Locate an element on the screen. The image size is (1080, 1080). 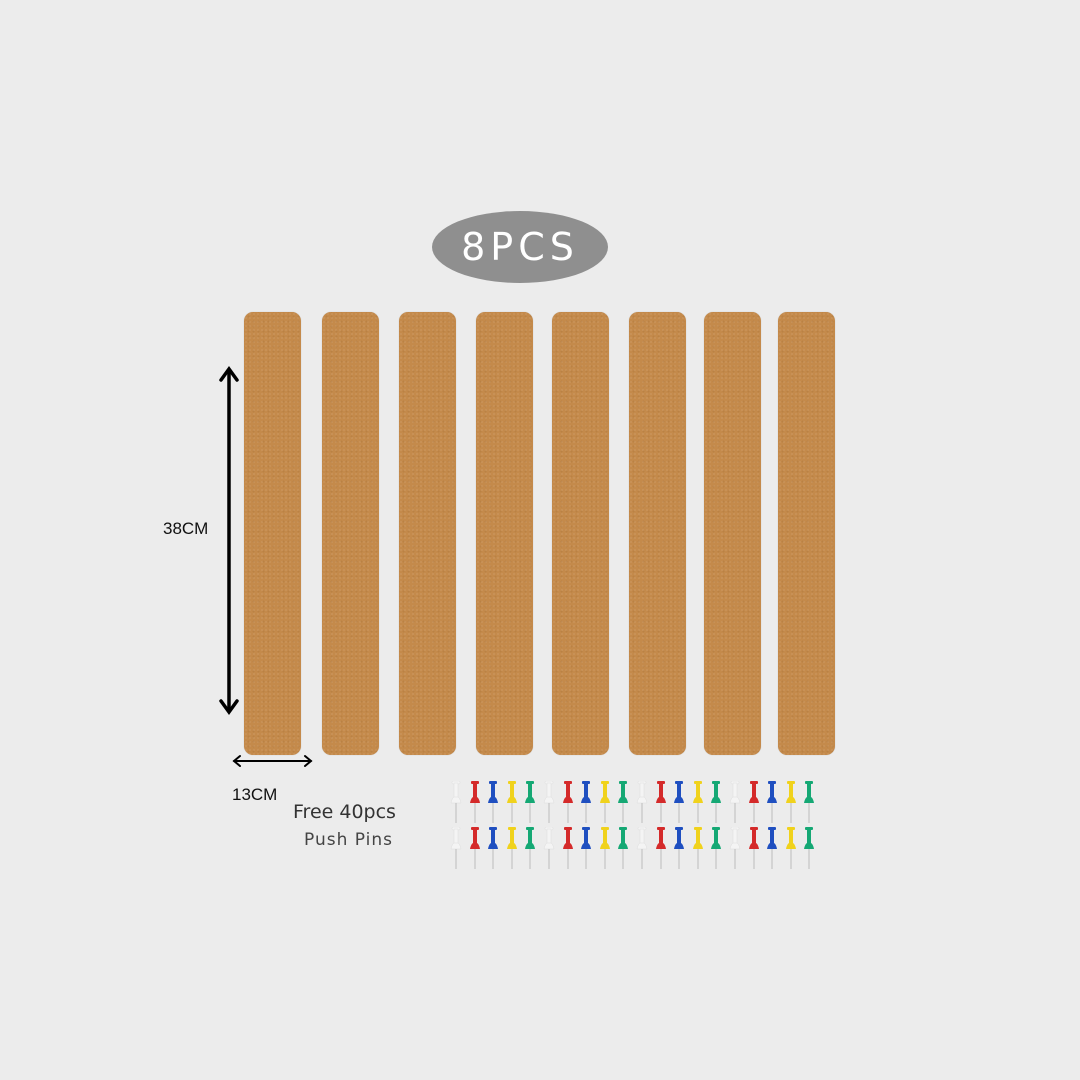
width-arrow is located at coordinates (272, 761).